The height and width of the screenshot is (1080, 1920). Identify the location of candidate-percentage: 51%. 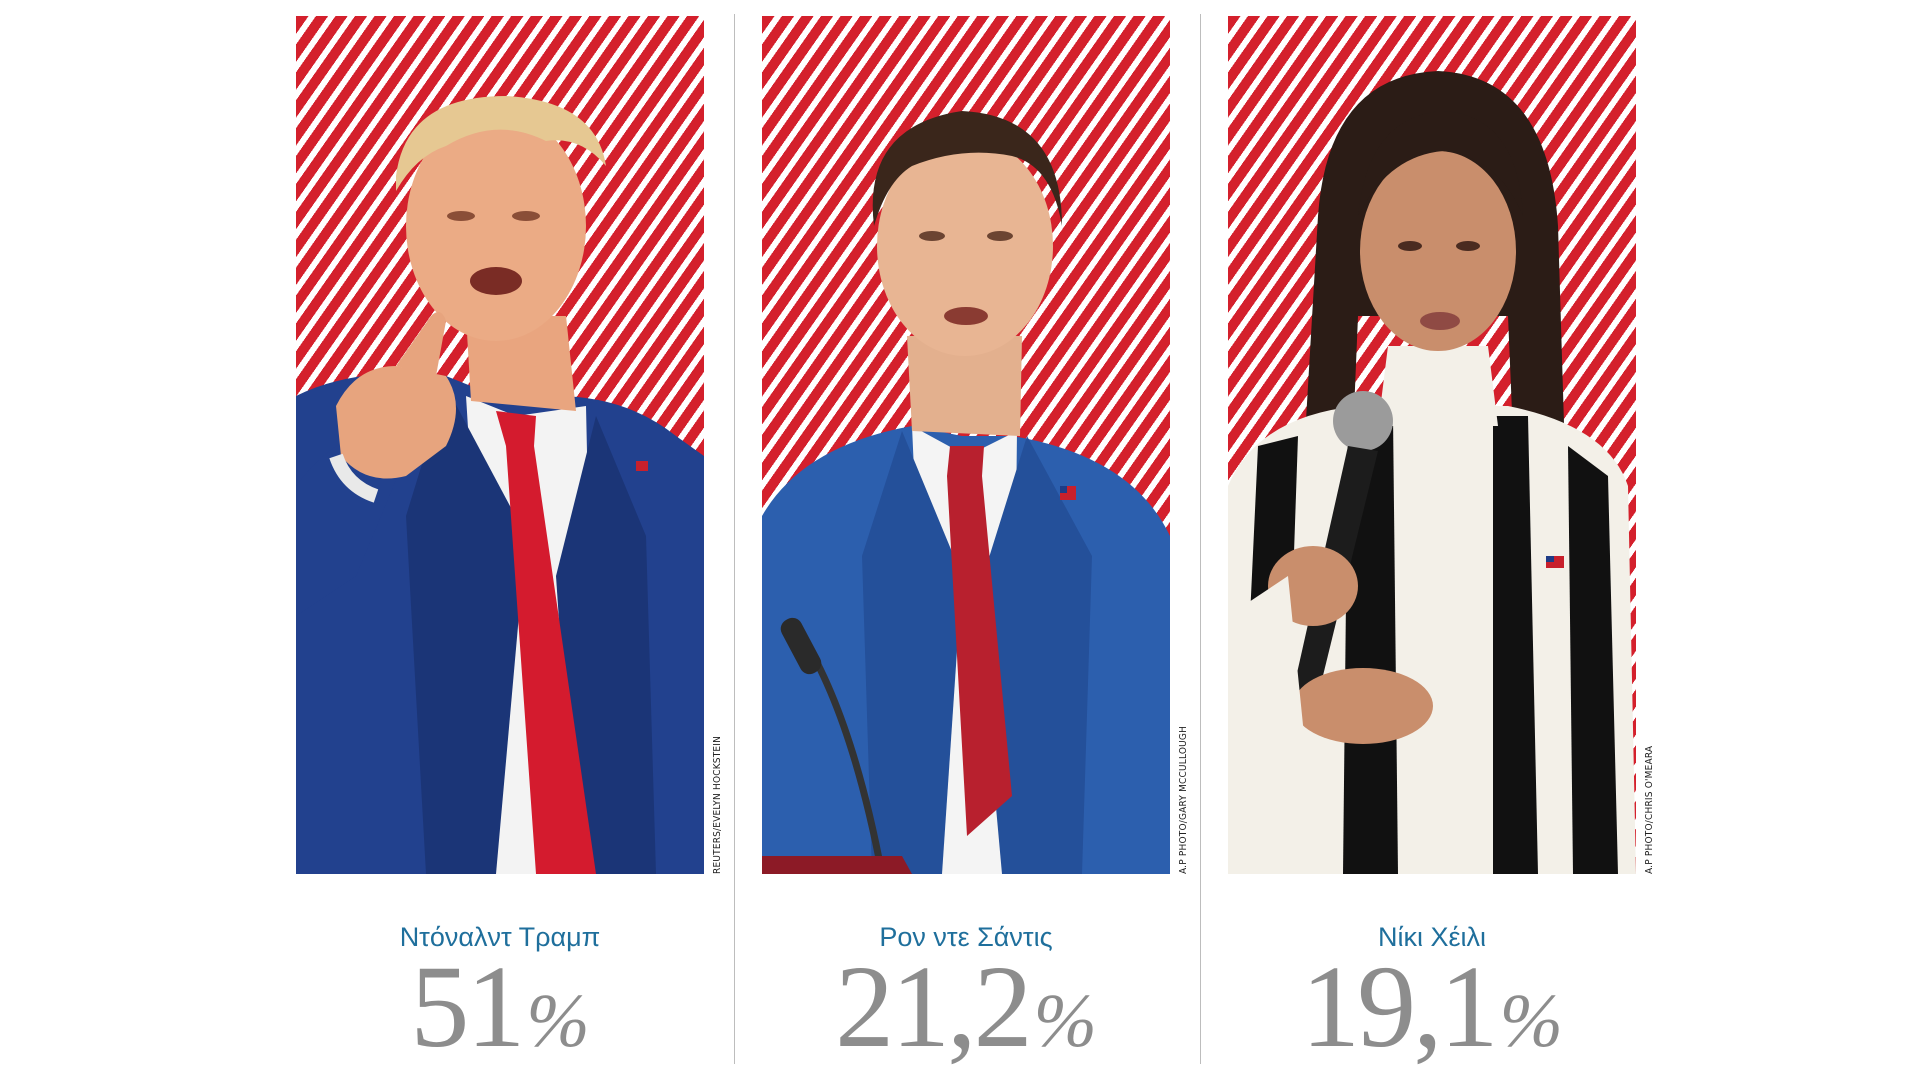
(500, 1014).